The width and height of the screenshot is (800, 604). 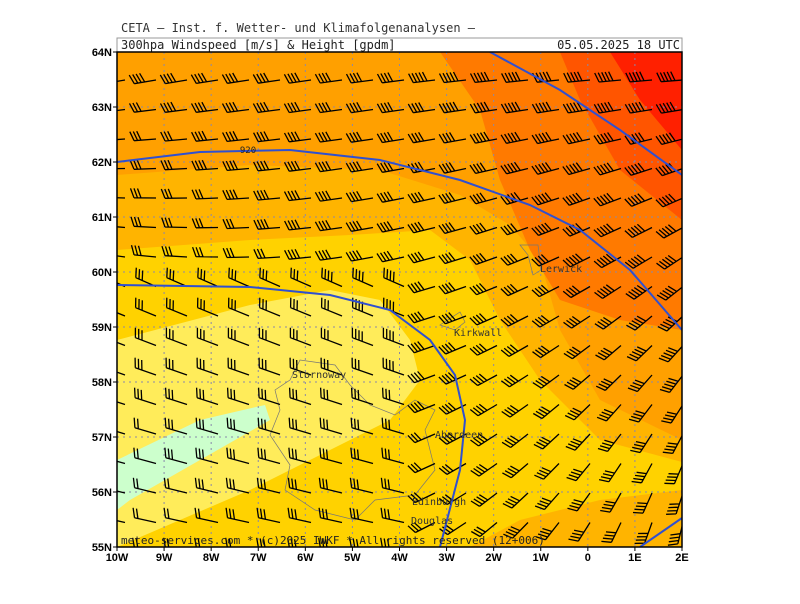 What do you see at coordinates (102, 218) in the screenshot?
I see `lat-label: 61N` at bounding box center [102, 218].